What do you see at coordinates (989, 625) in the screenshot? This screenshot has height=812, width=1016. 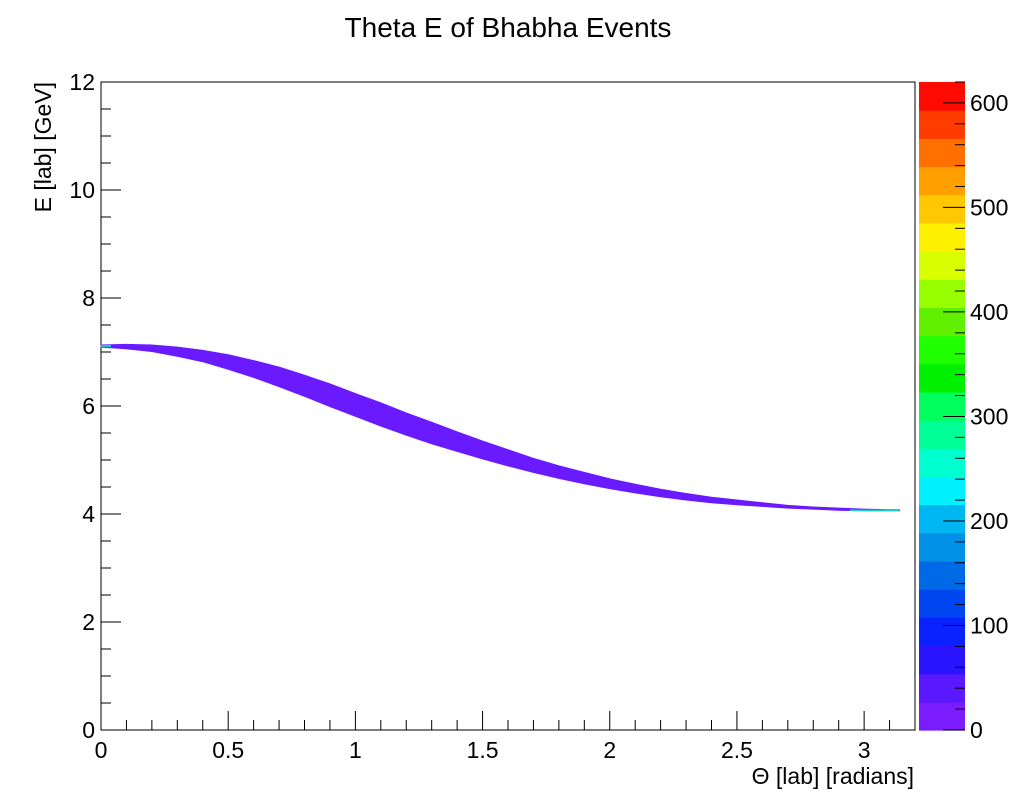 I see `z-tick-label: 100` at bounding box center [989, 625].